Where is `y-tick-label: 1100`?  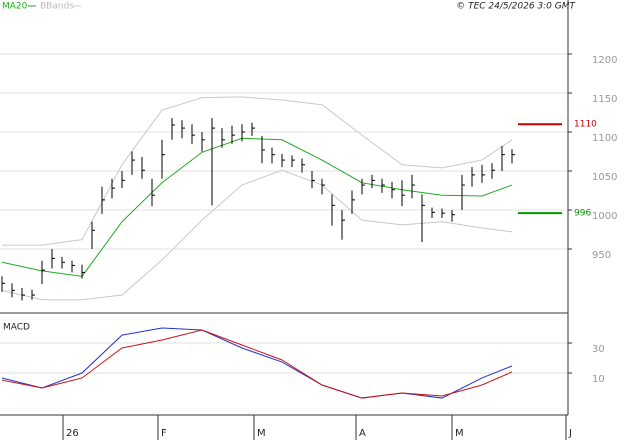 y-tick-label: 1100 is located at coordinates (604, 138).